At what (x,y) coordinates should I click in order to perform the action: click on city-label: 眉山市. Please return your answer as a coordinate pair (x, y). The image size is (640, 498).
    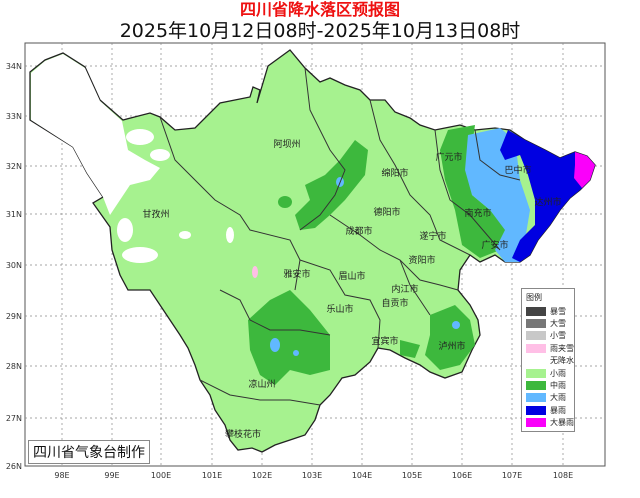
    Looking at the image, I should click on (351, 276).